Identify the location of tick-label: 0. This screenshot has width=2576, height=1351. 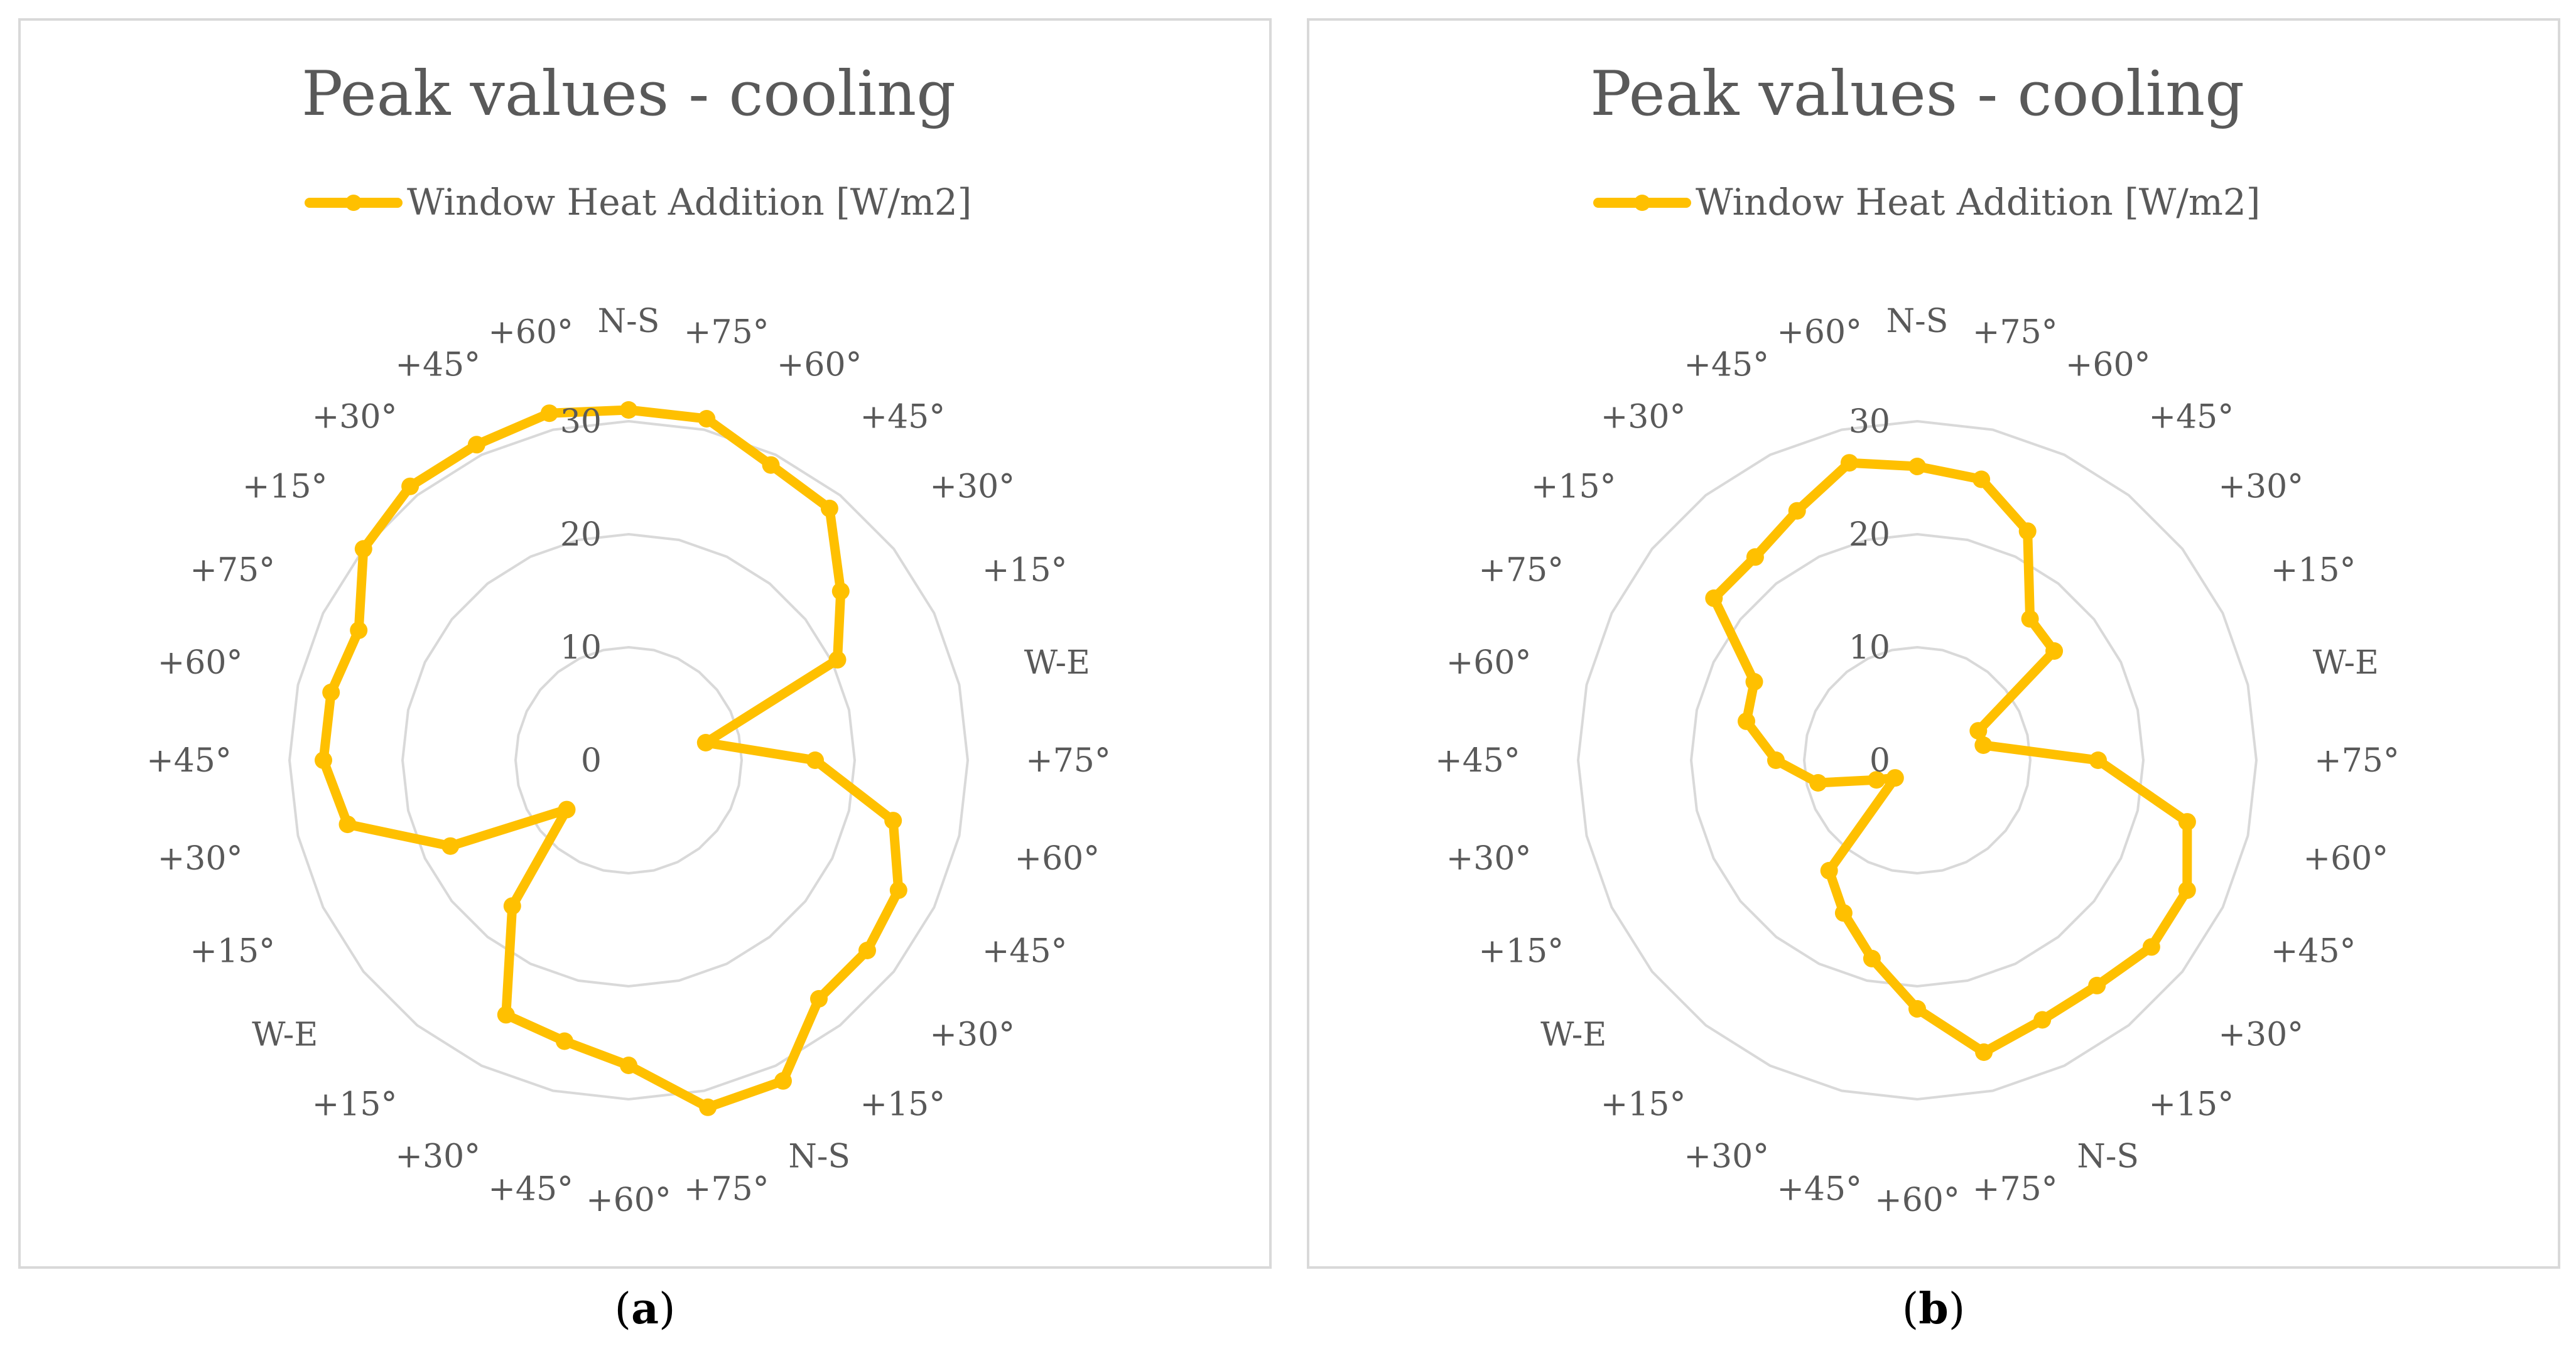
(1880, 761).